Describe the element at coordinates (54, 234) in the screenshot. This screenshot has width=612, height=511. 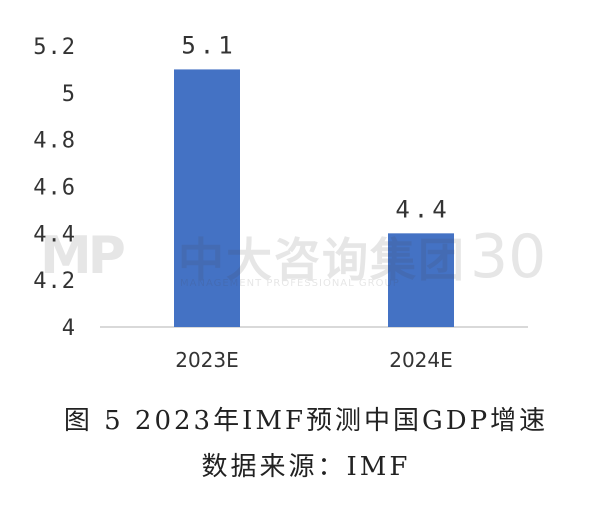
I see `y-tick-label: 4.4` at that location.